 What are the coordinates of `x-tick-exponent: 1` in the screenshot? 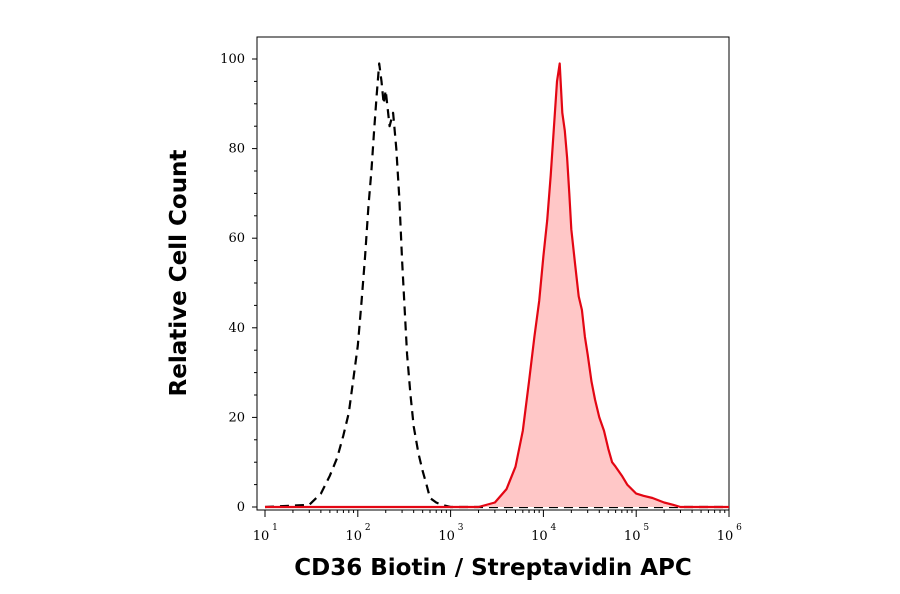 It's located at (275, 528).